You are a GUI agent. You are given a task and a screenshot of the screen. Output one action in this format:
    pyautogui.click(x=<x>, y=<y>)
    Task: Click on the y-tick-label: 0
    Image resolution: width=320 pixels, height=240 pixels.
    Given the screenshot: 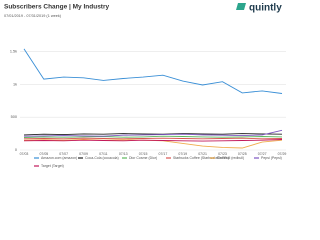 What is the action you would take?
    pyautogui.click(x=16, y=150)
    